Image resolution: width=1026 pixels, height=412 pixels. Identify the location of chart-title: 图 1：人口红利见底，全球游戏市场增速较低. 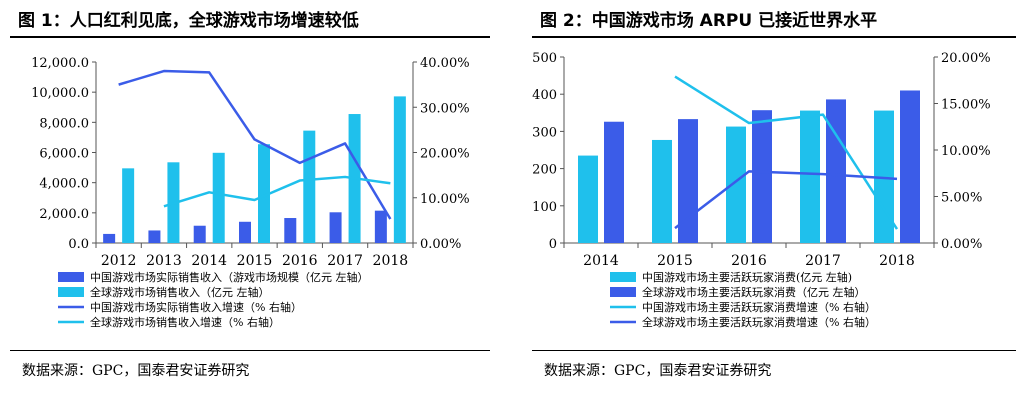
(188, 21).